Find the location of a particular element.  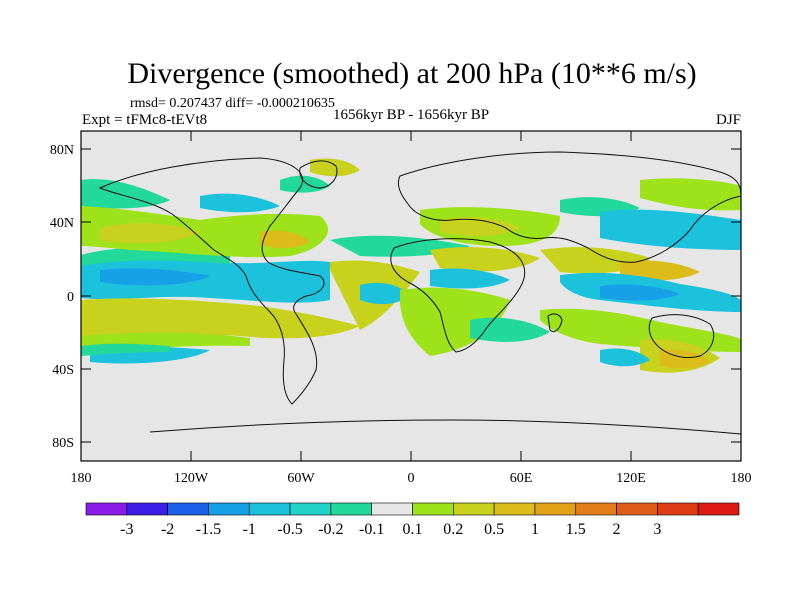

lon-label-180e: 180 is located at coordinates (741, 478).